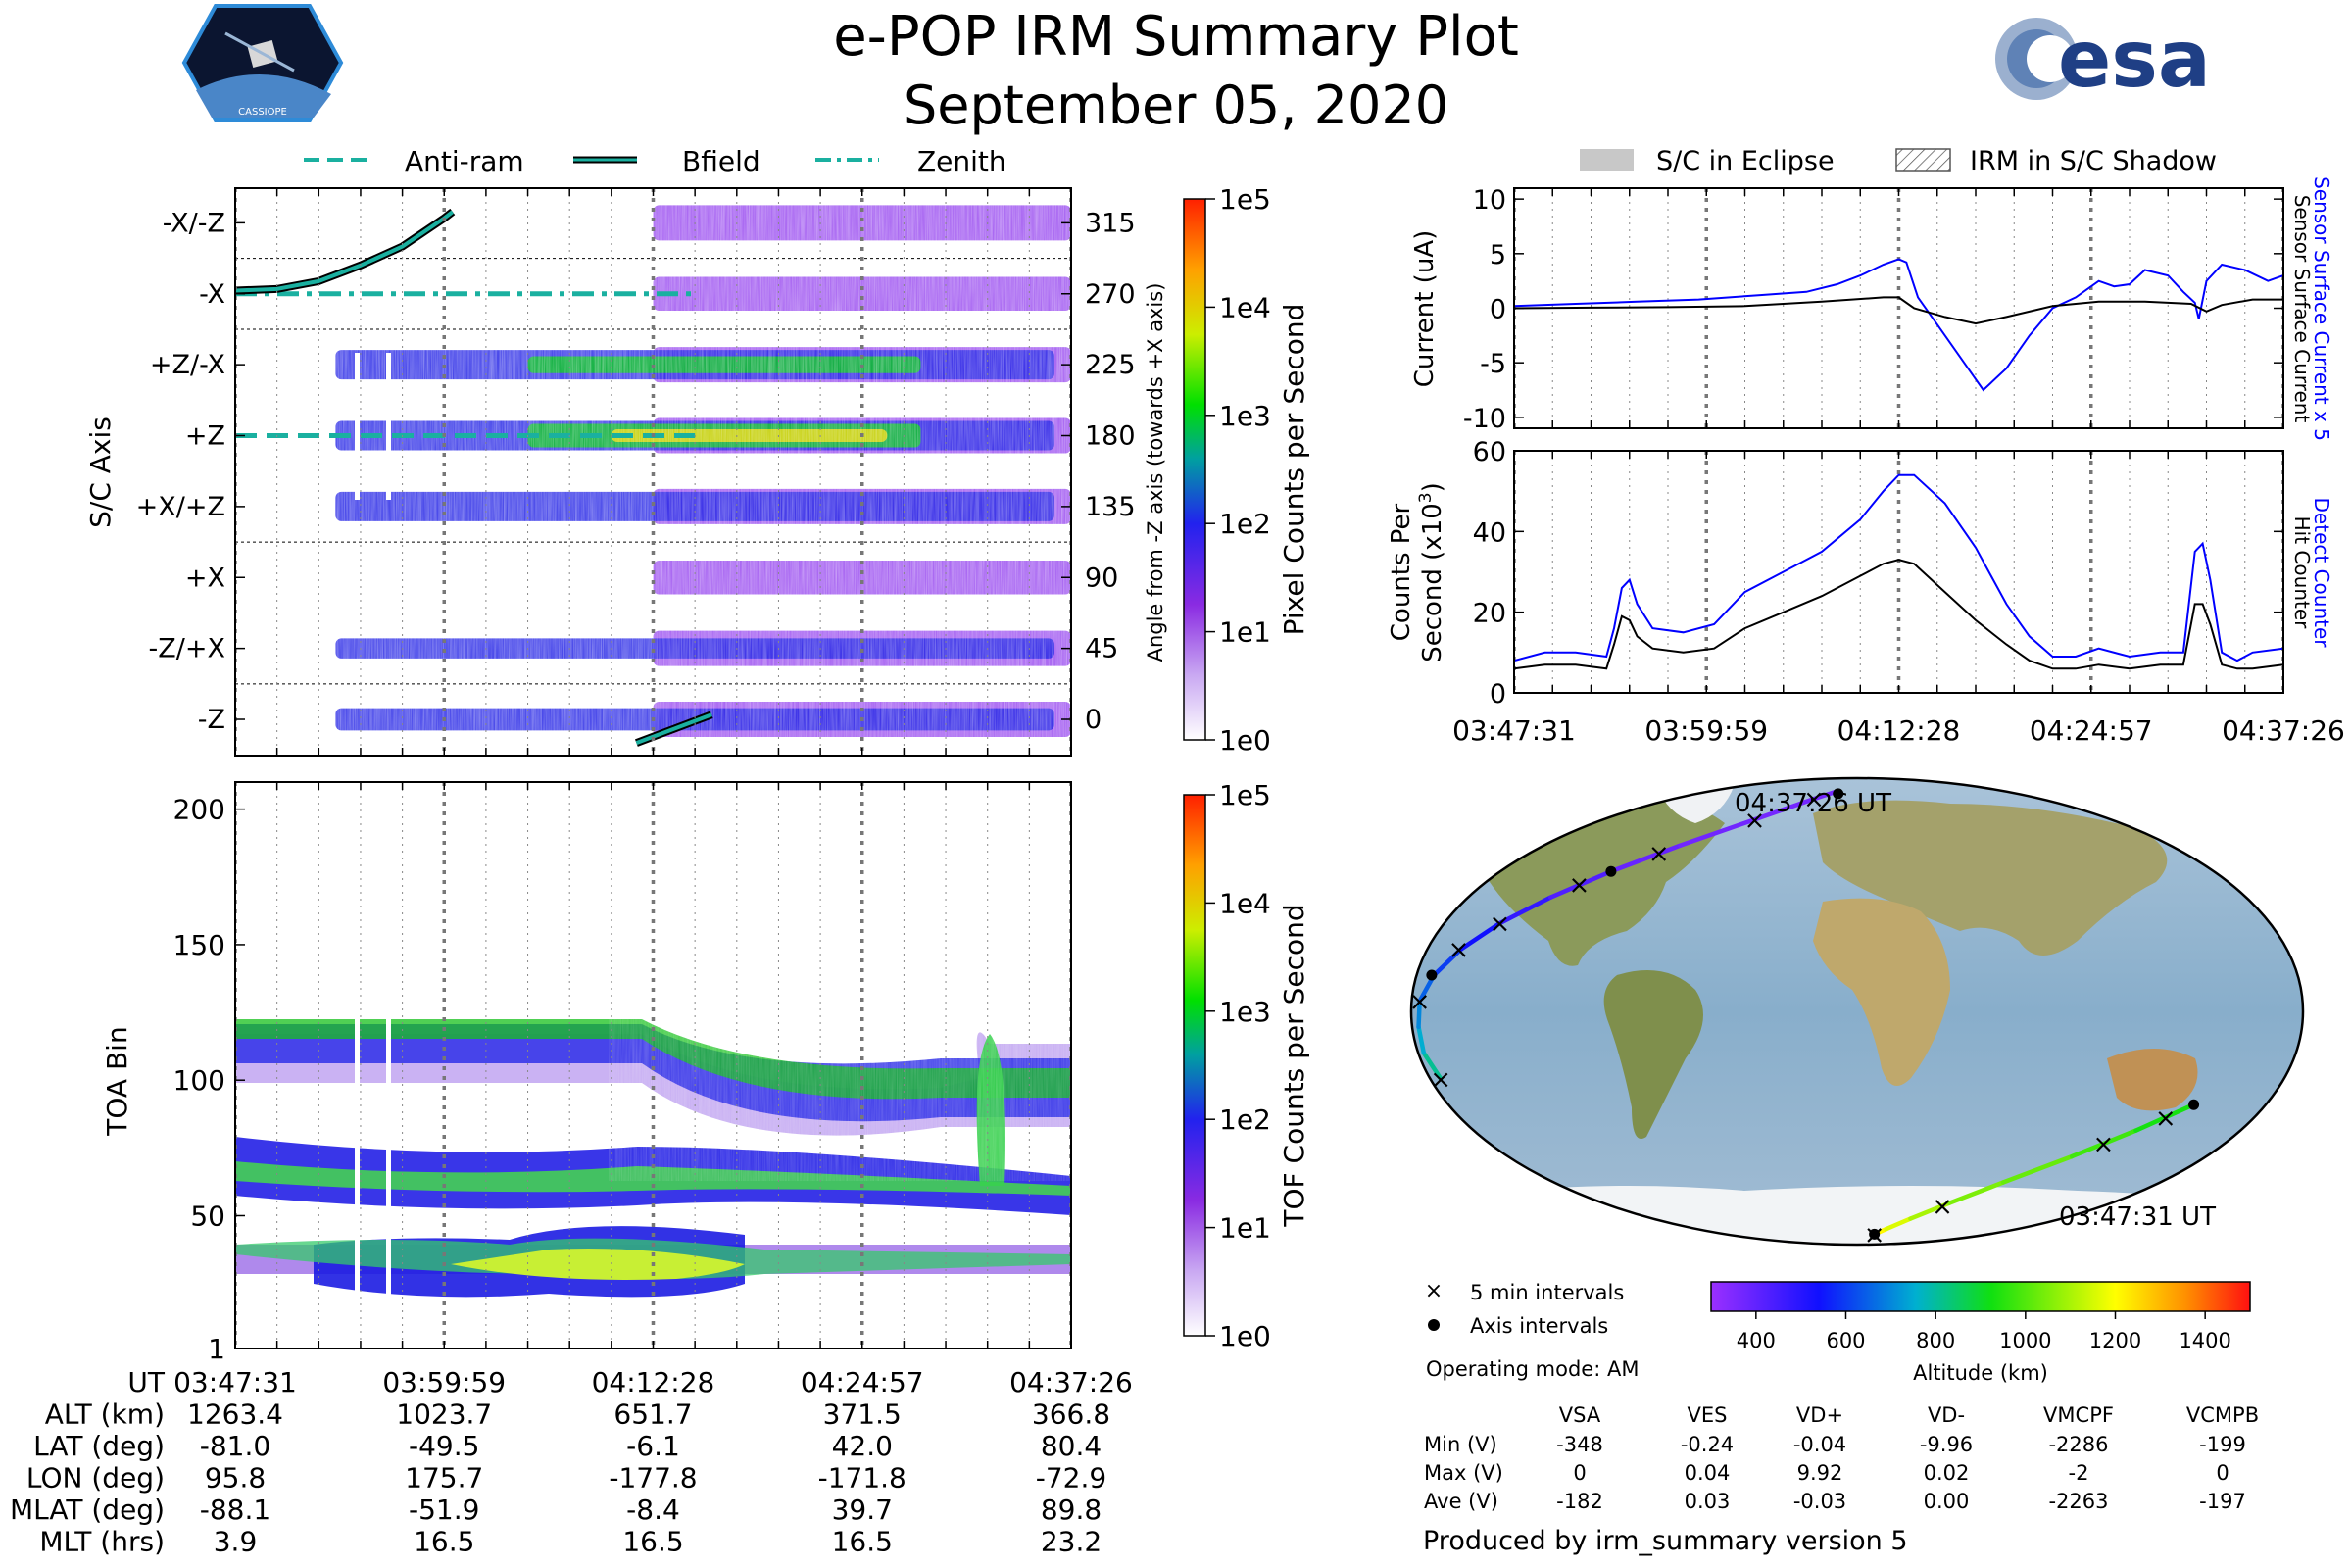 The width and height of the screenshot is (2352, 1568). I want to click on voltage-cell: -0.24, so click(1708, 1444).